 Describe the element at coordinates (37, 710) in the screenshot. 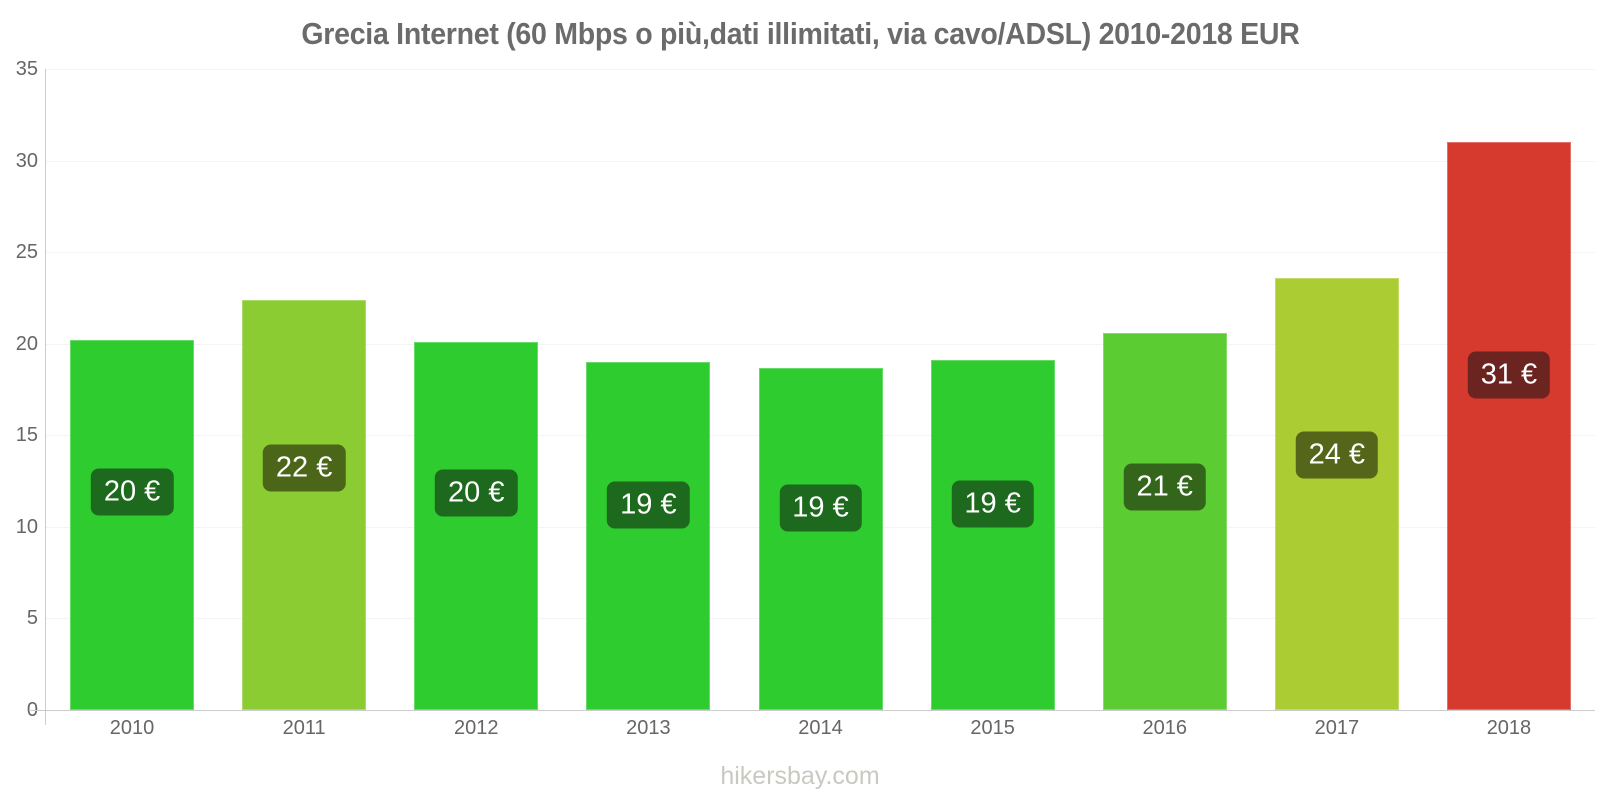

I see `origin-tick` at that location.